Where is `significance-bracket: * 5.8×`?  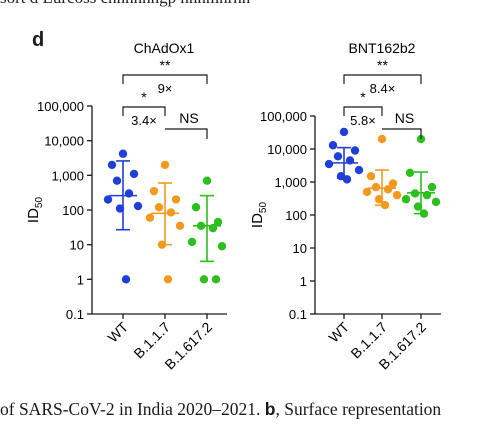
significance-bracket: * 5.8× is located at coordinates (363, 108).